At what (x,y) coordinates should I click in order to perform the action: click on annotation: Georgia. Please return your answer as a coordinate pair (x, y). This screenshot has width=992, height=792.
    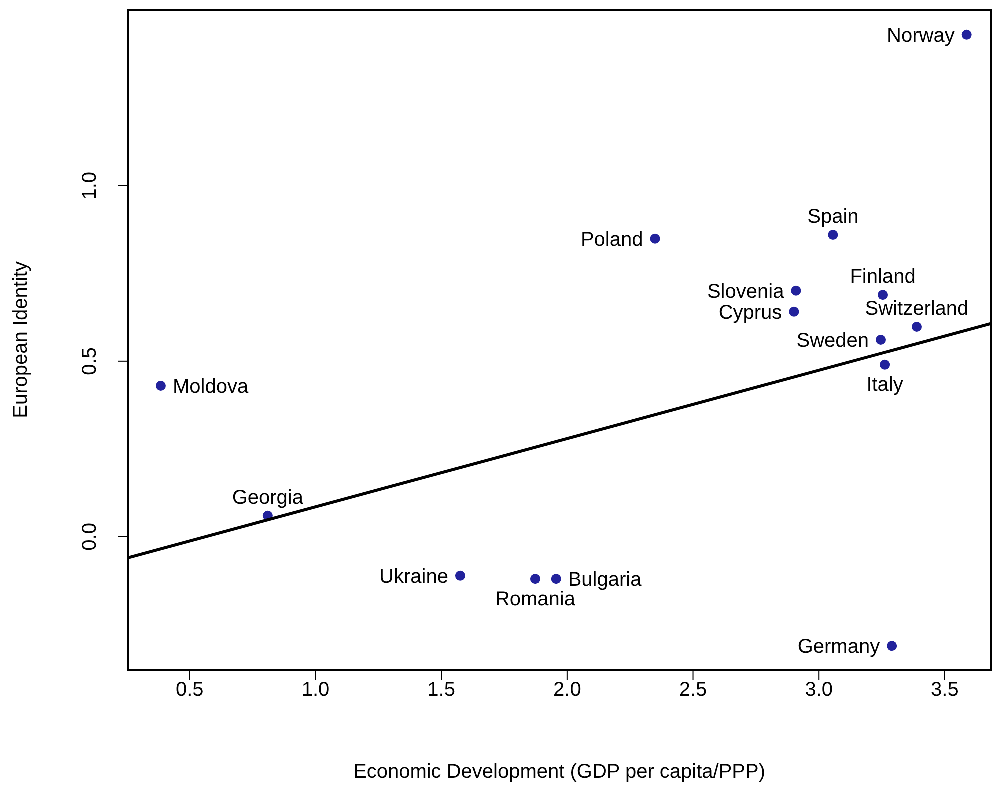
    Looking at the image, I should click on (268, 497).